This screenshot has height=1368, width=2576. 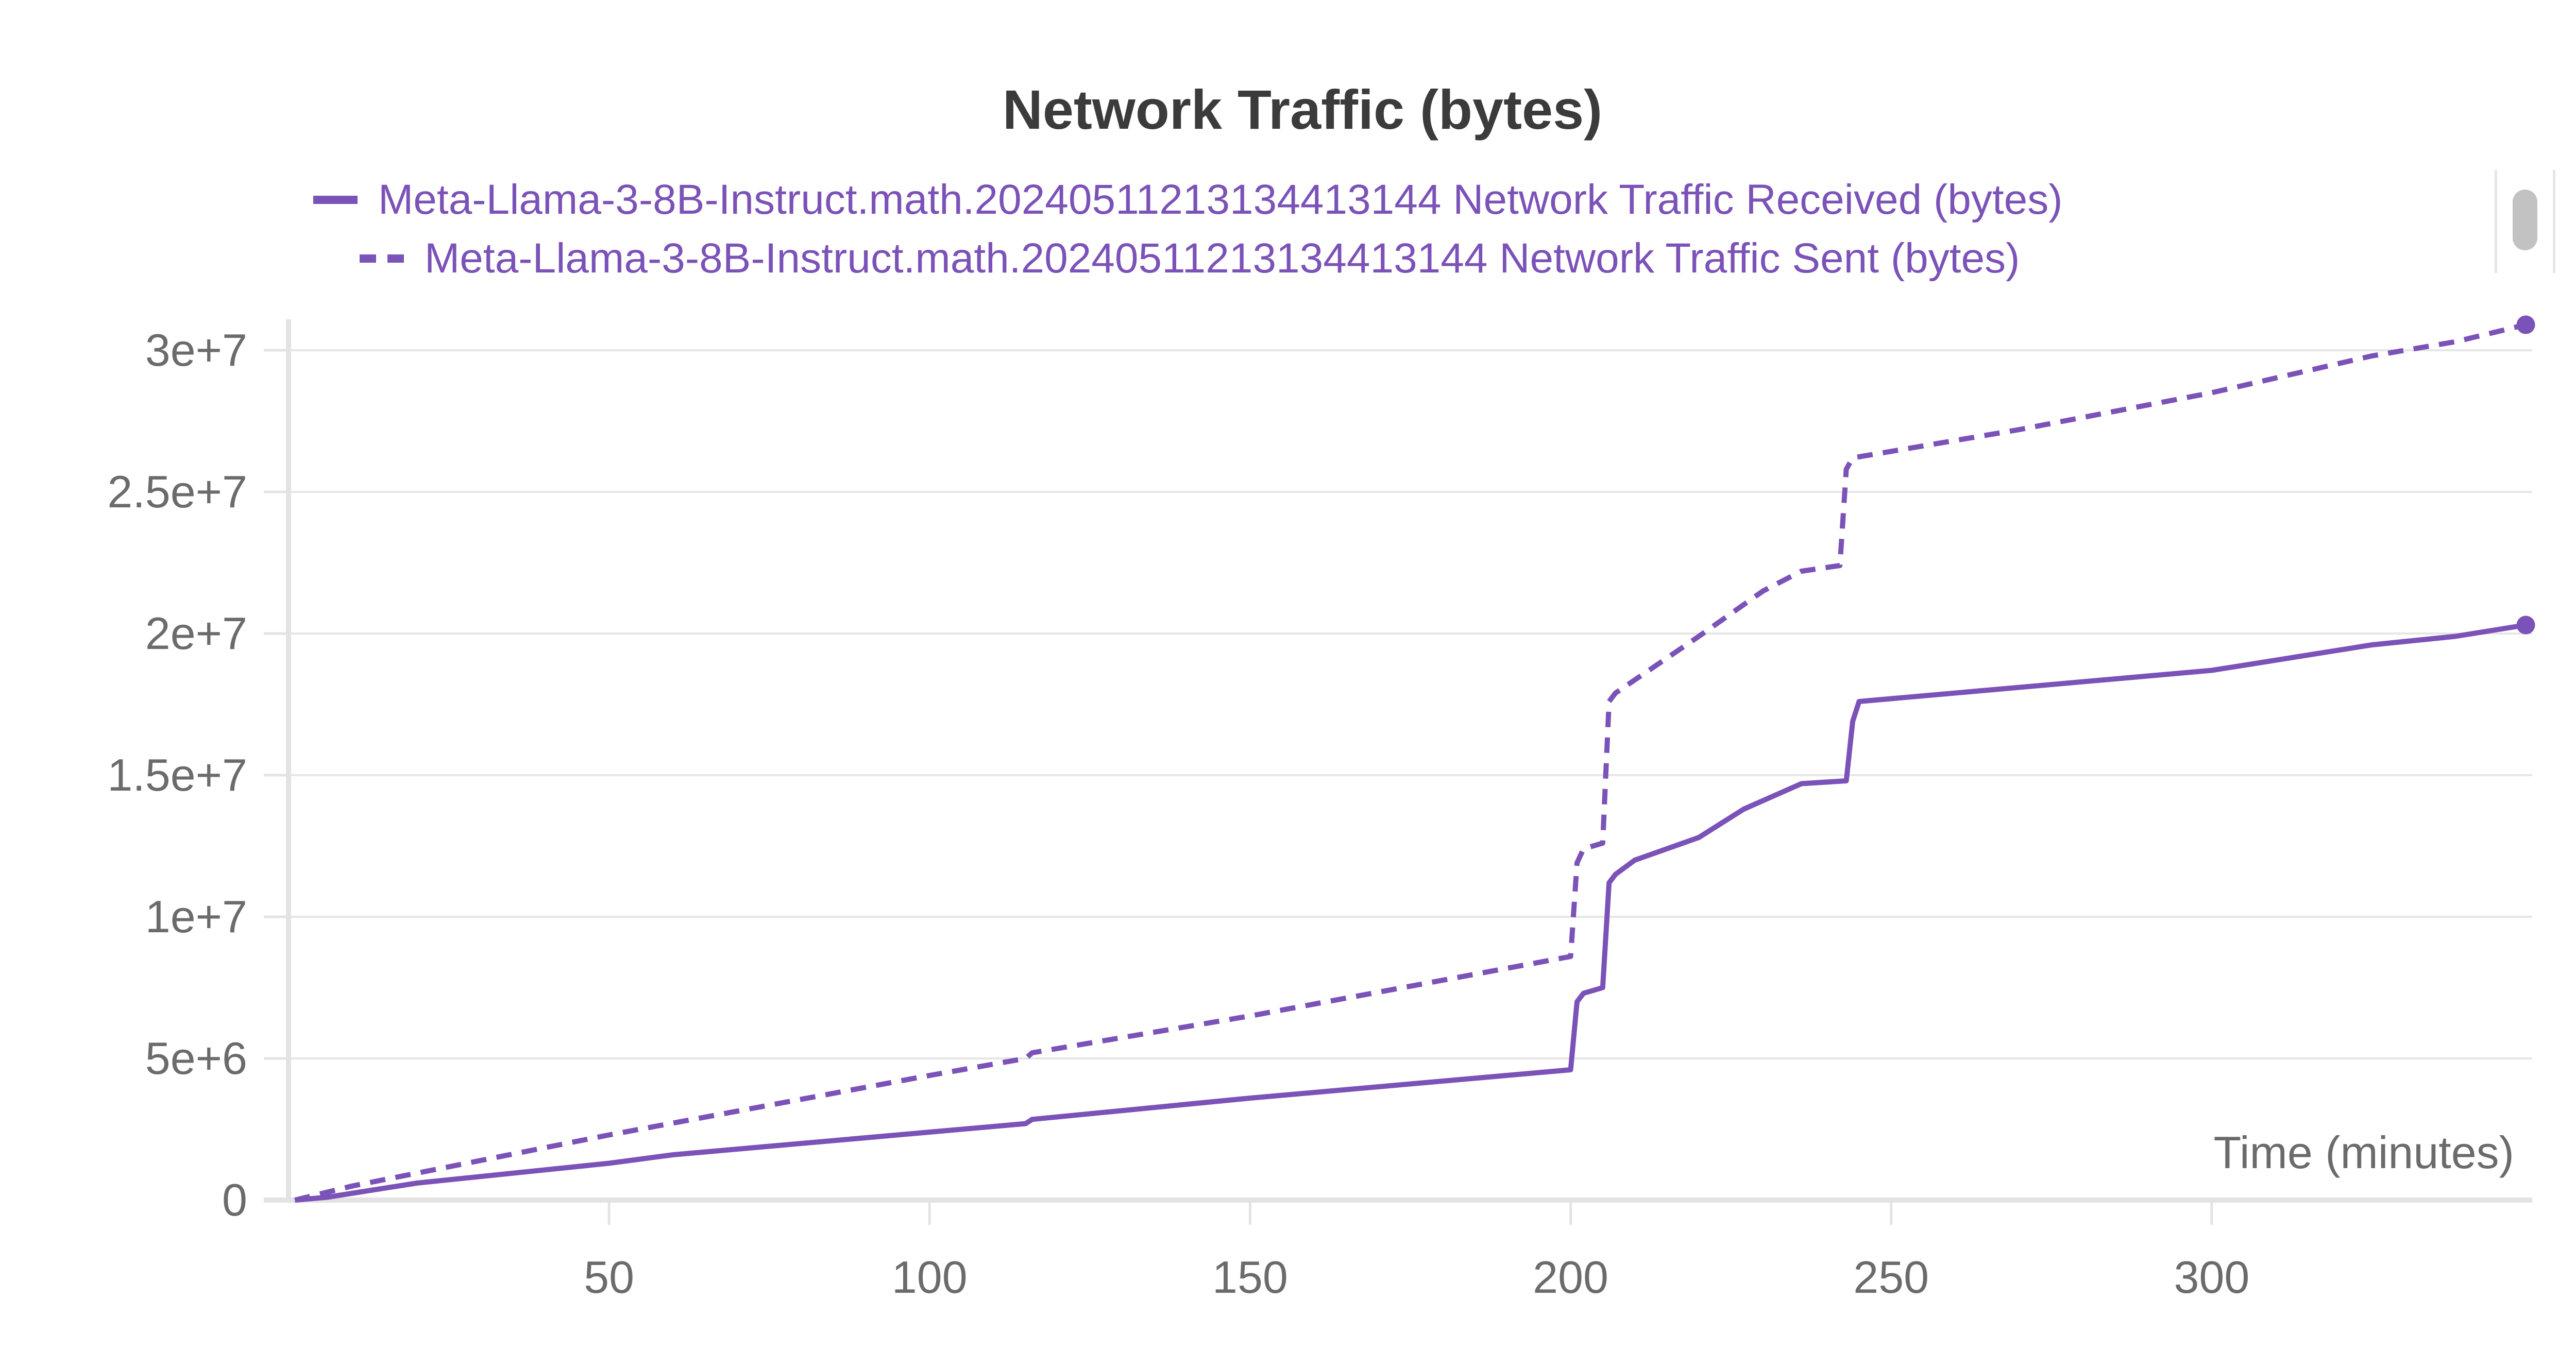 What do you see at coordinates (177, 774) in the screenshot?
I see `y-tick-label: 1.5e+7` at bounding box center [177, 774].